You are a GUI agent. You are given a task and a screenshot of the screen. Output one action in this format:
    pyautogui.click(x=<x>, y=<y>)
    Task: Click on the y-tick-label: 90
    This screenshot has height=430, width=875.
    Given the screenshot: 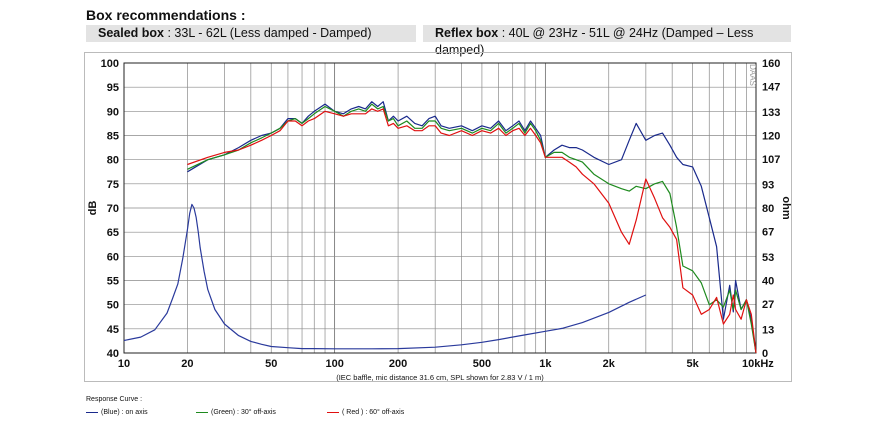 What is the action you would take?
    pyautogui.click(x=113, y=112)
    